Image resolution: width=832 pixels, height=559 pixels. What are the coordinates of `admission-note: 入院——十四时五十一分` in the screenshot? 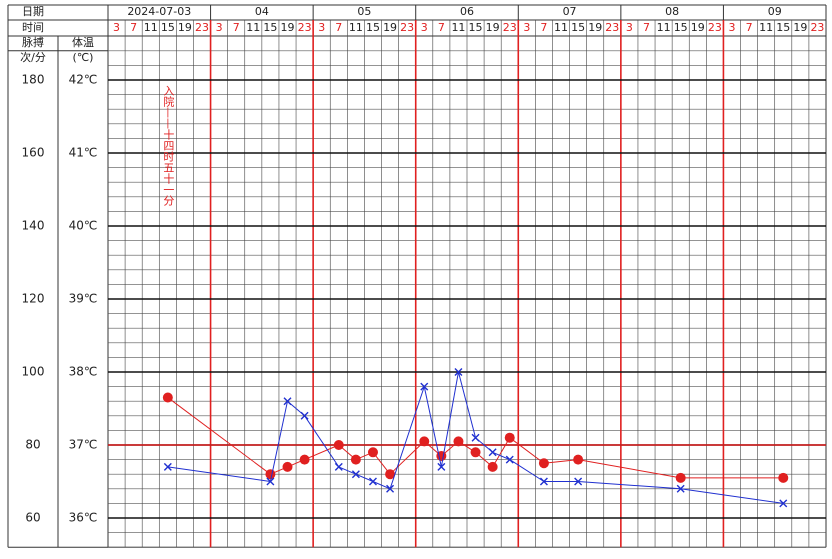 It's located at (168, 145).